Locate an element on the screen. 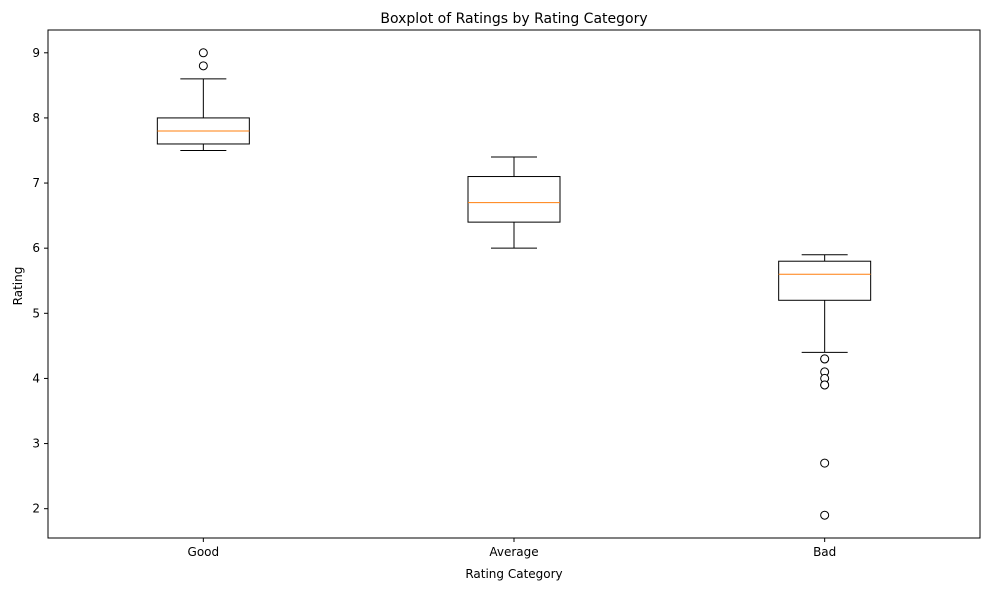 The width and height of the screenshot is (989, 594). y-tick-label: 2 is located at coordinates (36, 509).